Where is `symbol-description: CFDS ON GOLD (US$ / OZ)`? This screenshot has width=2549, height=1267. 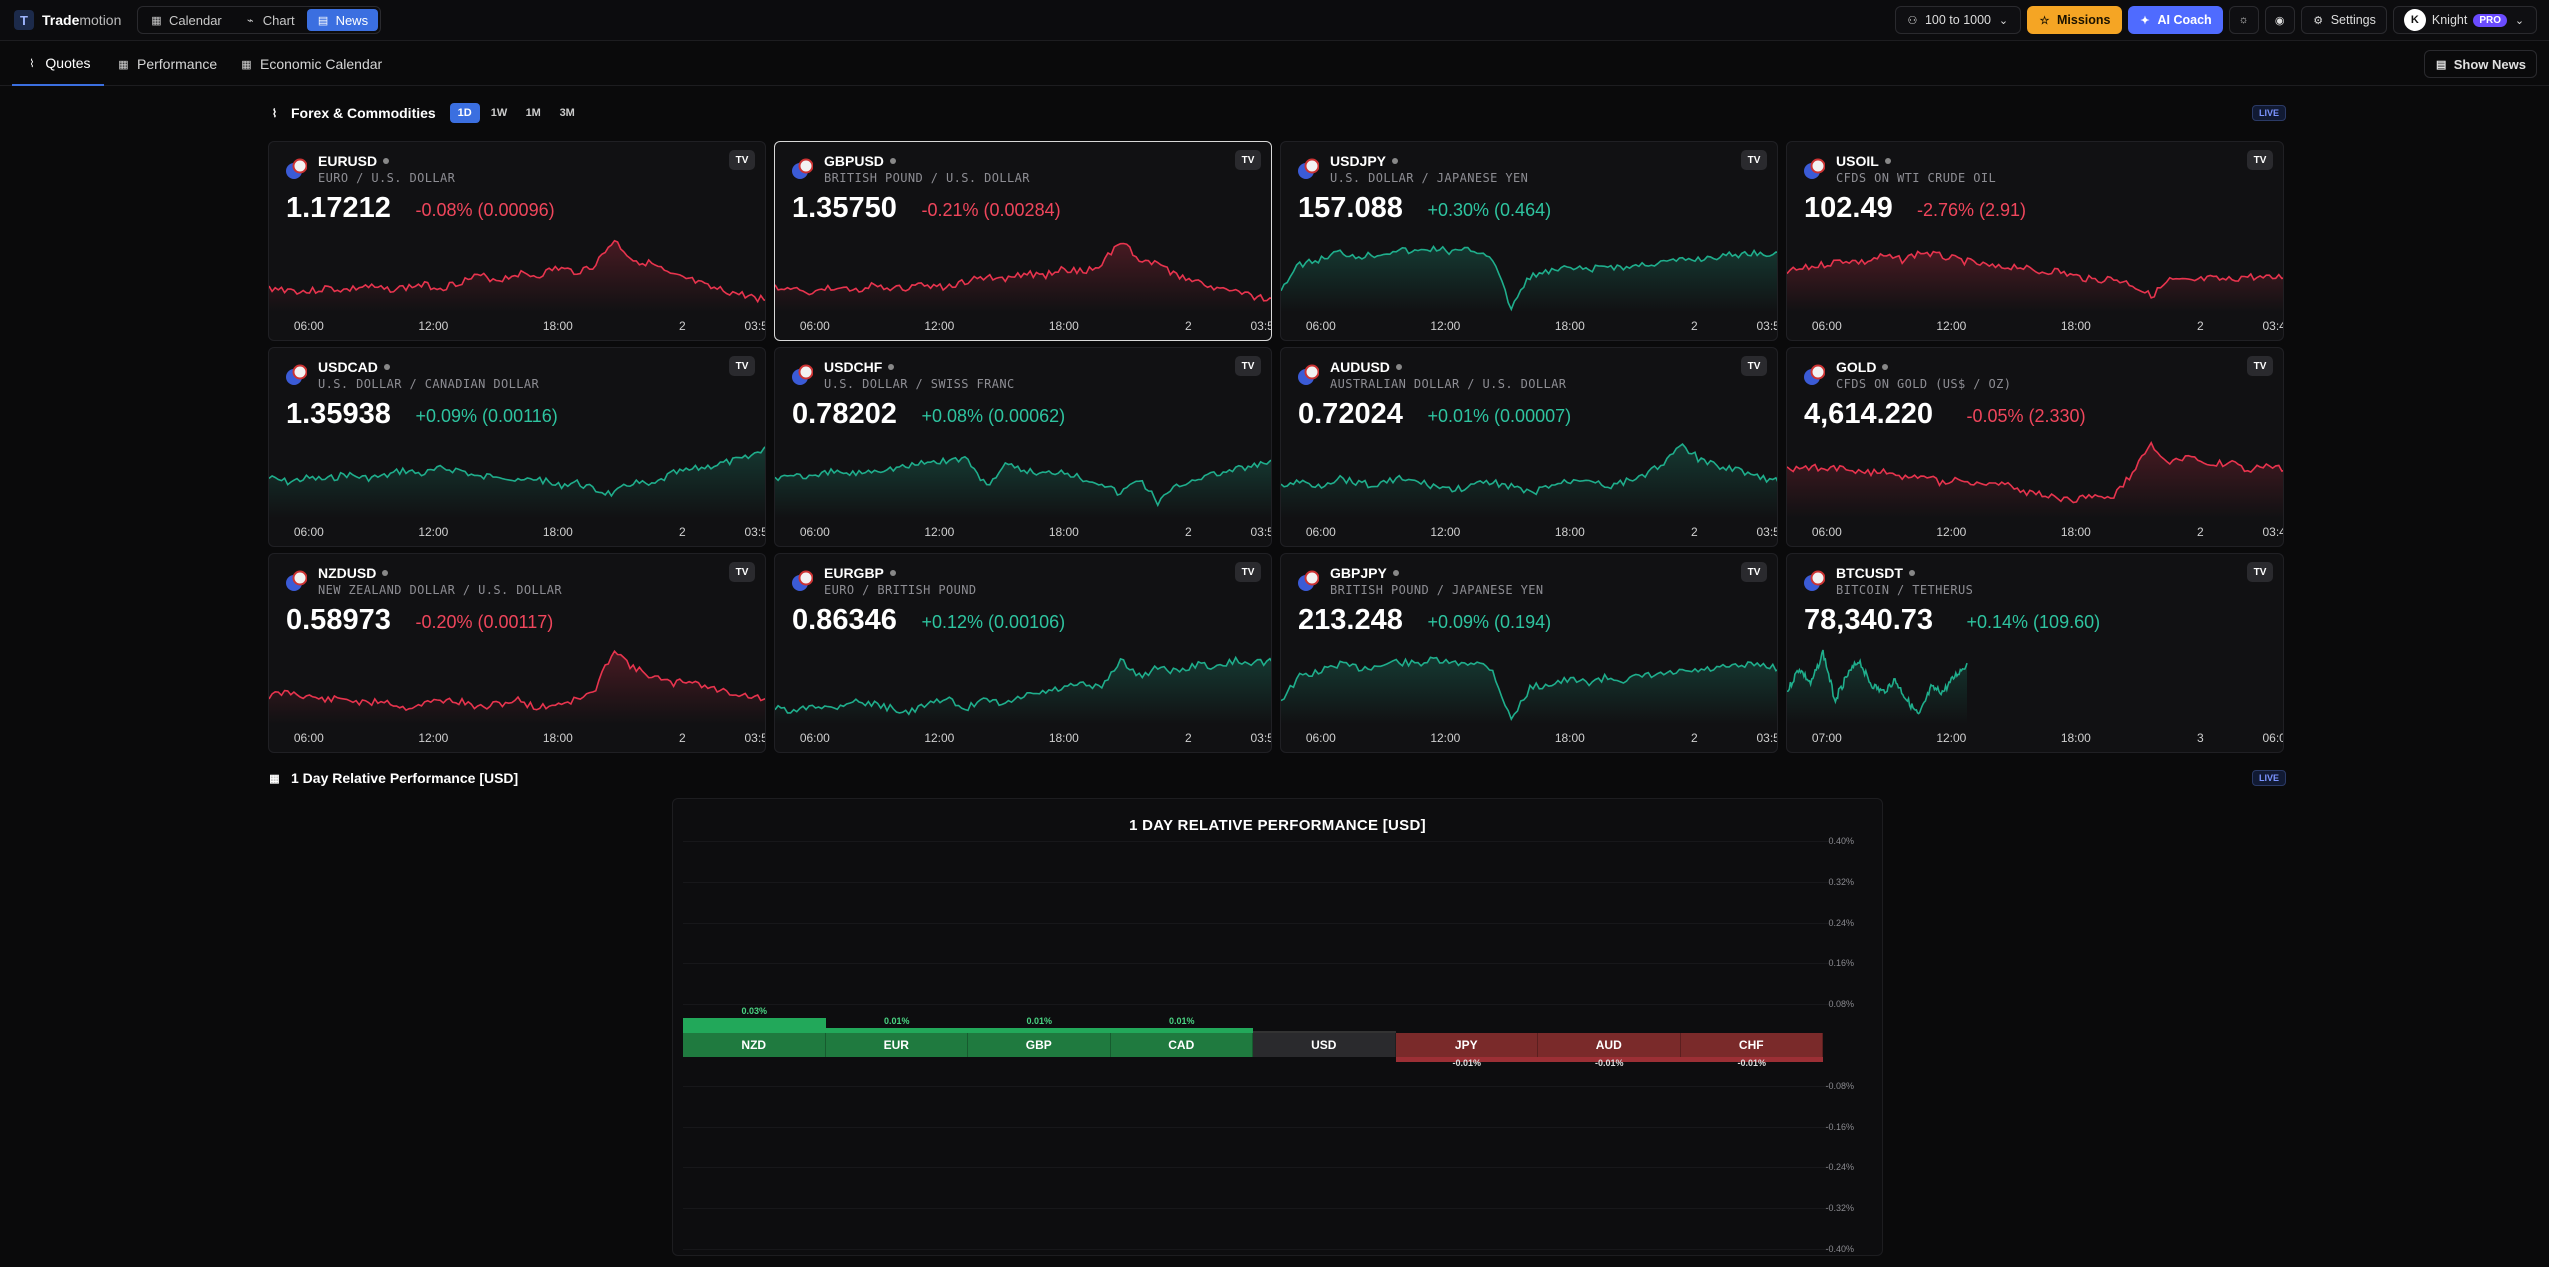
symbol-description: CFDS ON GOLD (US$ / OZ) is located at coordinates (1924, 384).